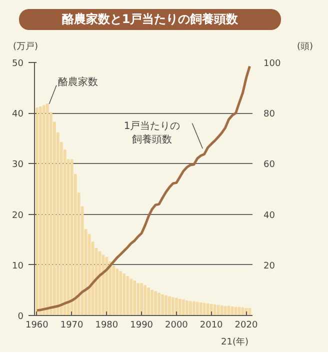  What do you see at coordinates (304, 47) in the screenshot?
I see `y2-axis-title: (頭)` at bounding box center [304, 47].